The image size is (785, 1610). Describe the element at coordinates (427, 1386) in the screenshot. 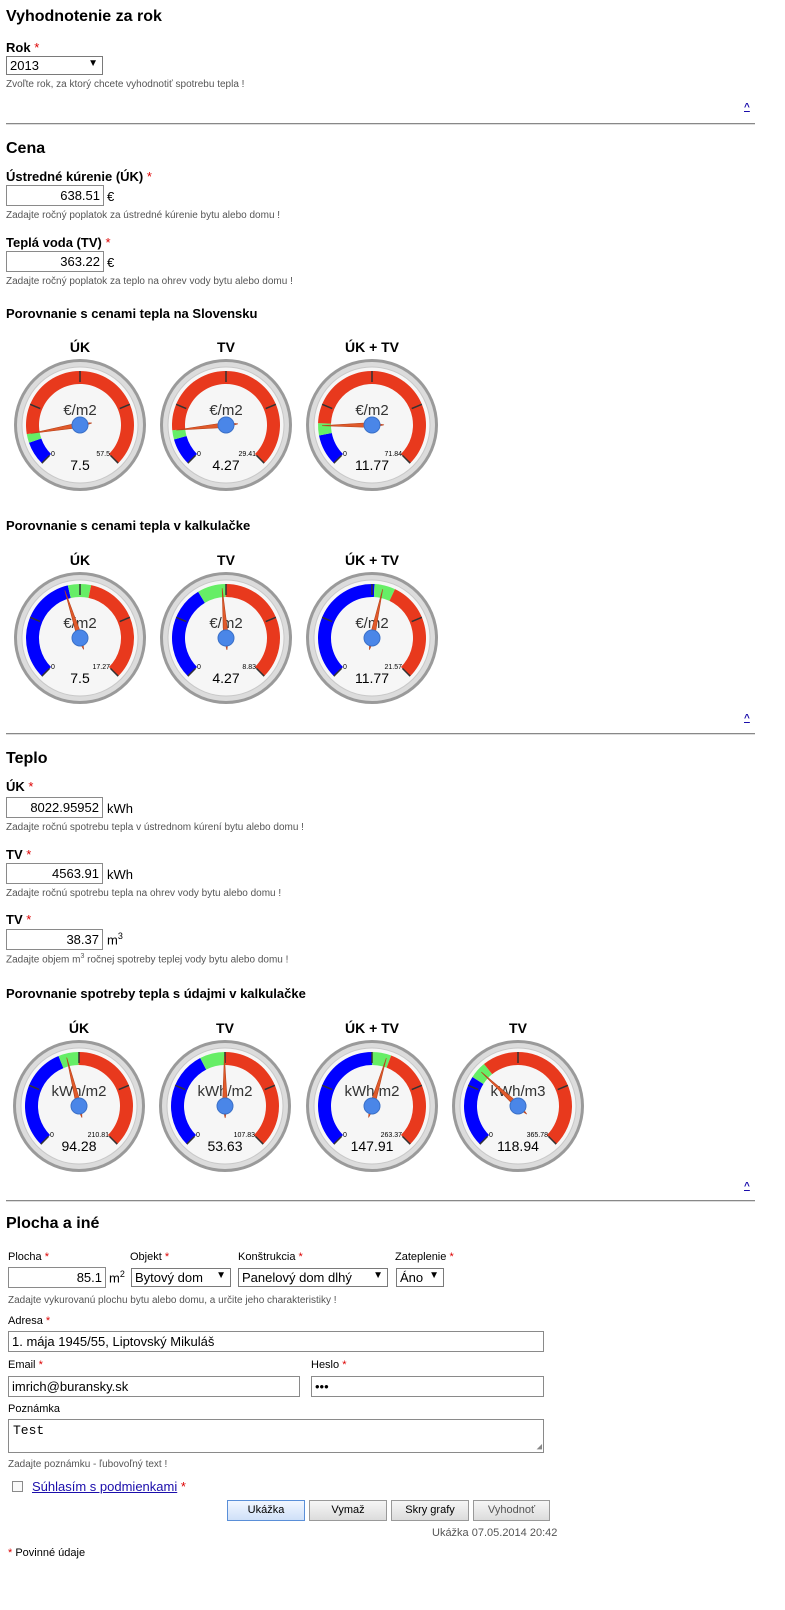

I see `heslo-input: •••` at that location.